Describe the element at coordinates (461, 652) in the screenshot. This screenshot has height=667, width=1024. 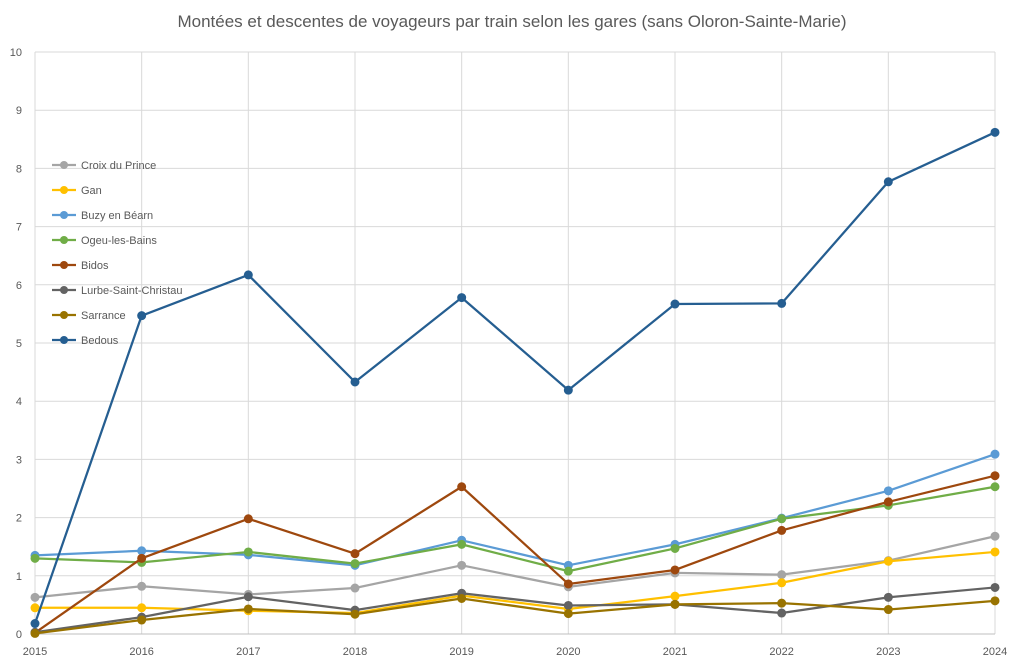
I see `x-tick-label: 2019` at that location.